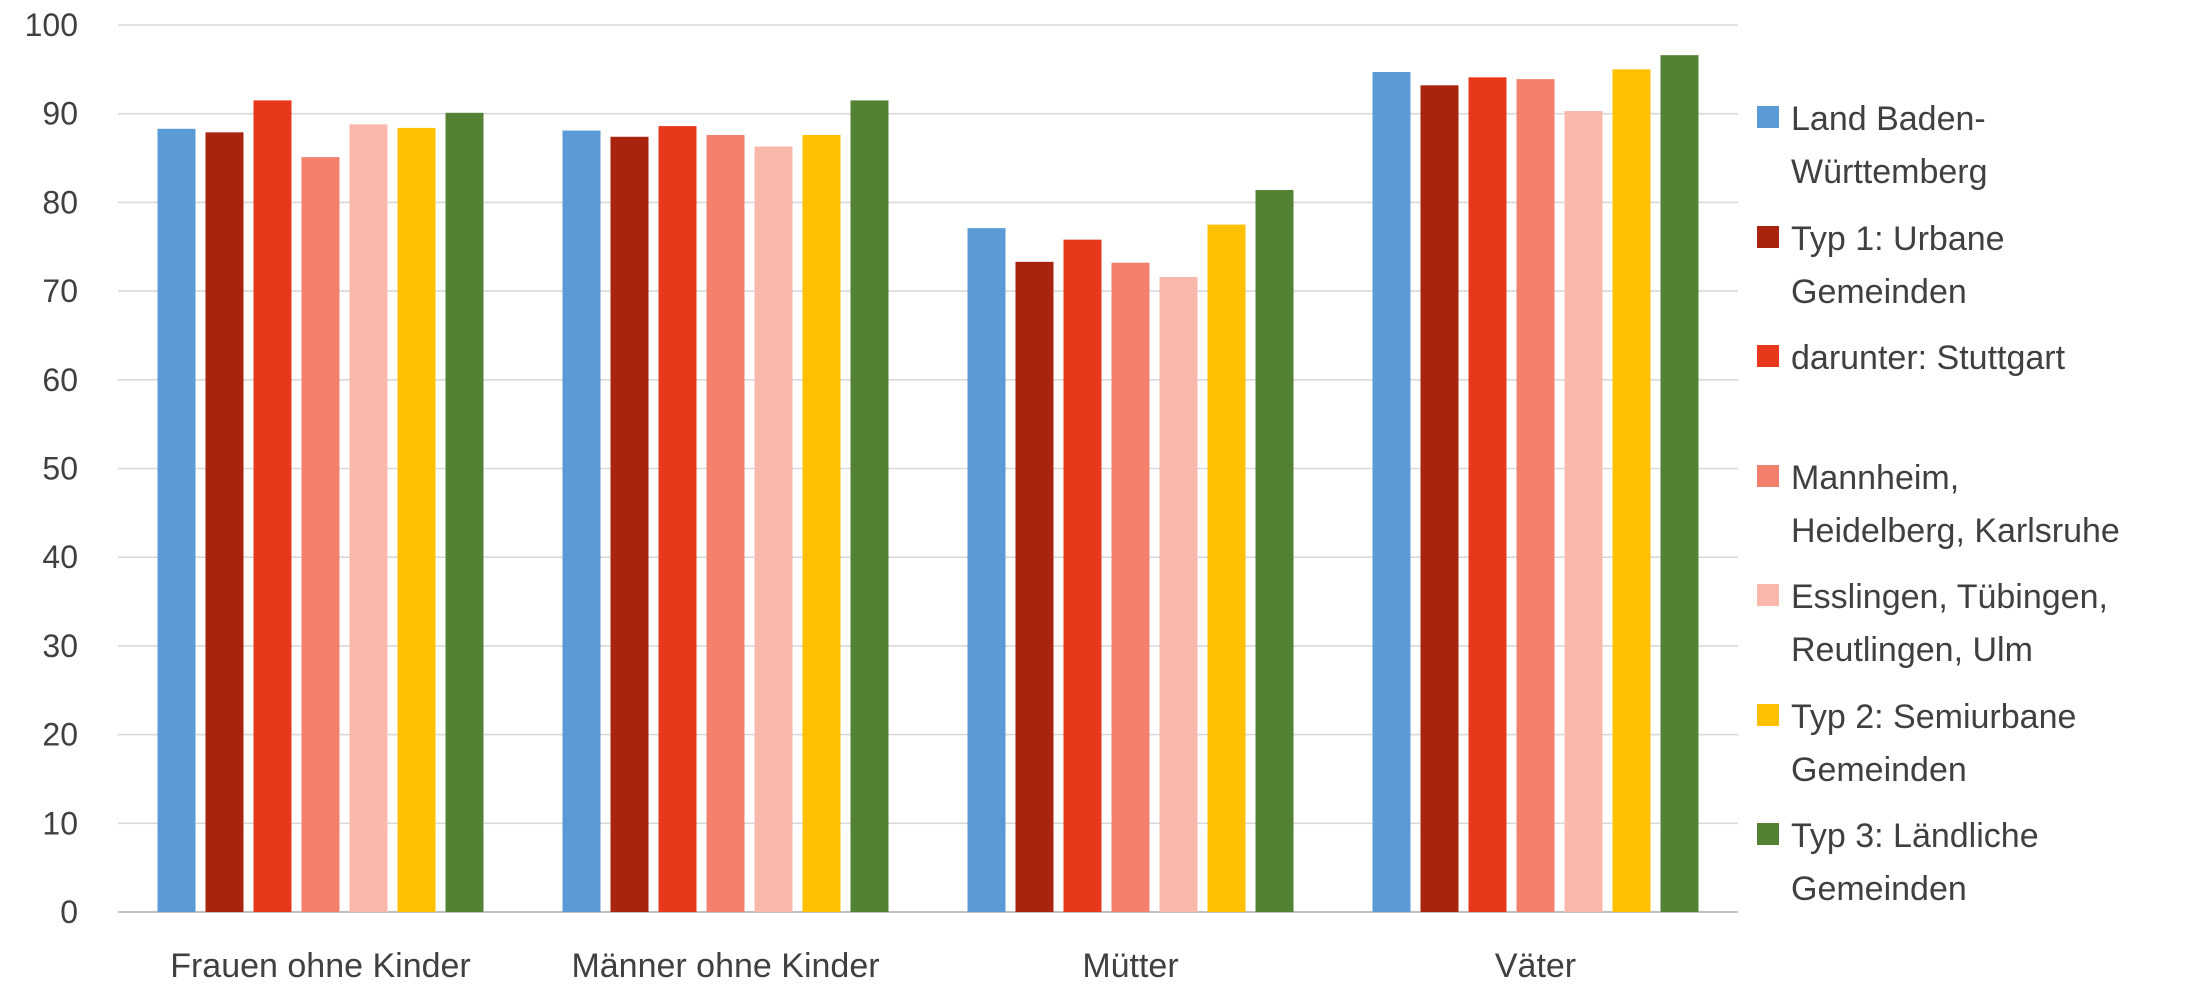 This screenshot has height=989, width=2190. I want to click on legend-label: Typ 2: Semiurbane Gemeinden, so click(1933, 743).